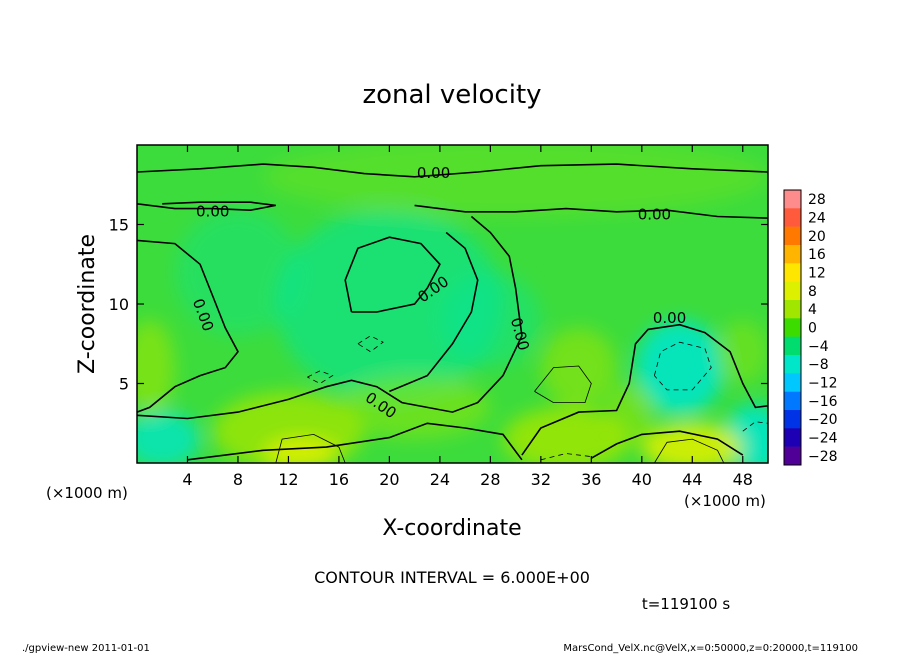  Describe the element at coordinates (119, 225) in the screenshot. I see `y-tick-label: 15` at that location.